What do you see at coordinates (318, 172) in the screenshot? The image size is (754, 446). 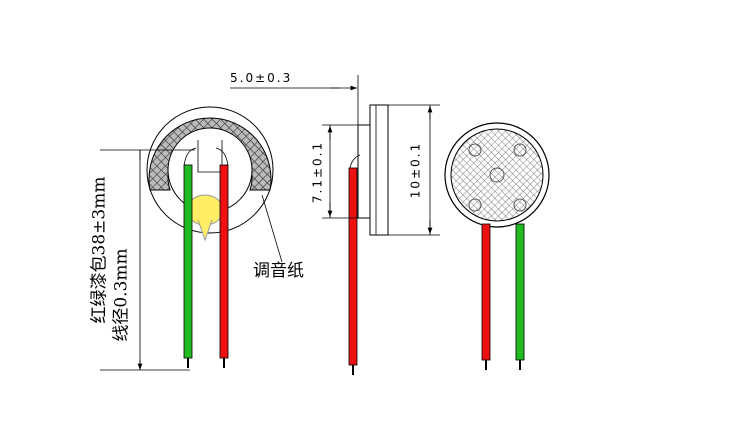 I see `plate-dimension: 7.1±0.1` at bounding box center [318, 172].